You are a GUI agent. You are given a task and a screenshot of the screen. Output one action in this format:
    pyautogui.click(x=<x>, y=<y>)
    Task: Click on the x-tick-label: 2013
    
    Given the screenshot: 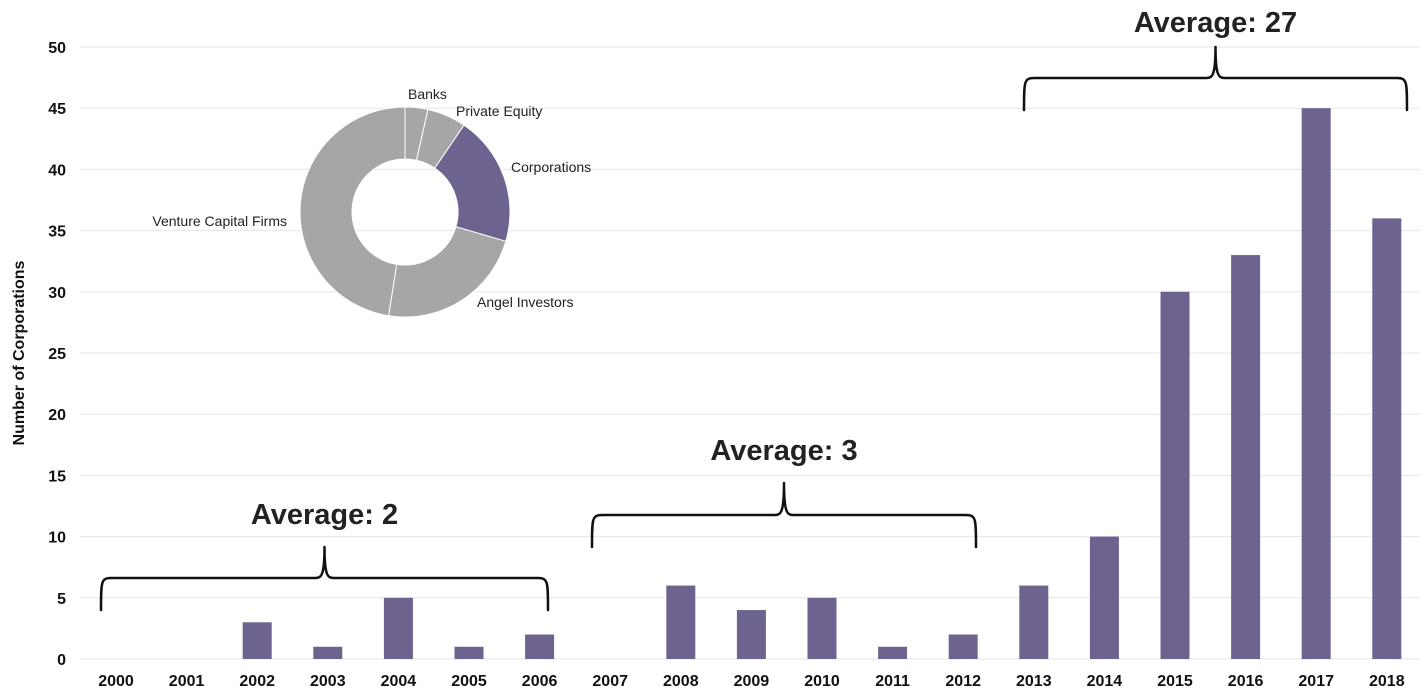 What is the action you would take?
    pyautogui.click(x=1034, y=681)
    